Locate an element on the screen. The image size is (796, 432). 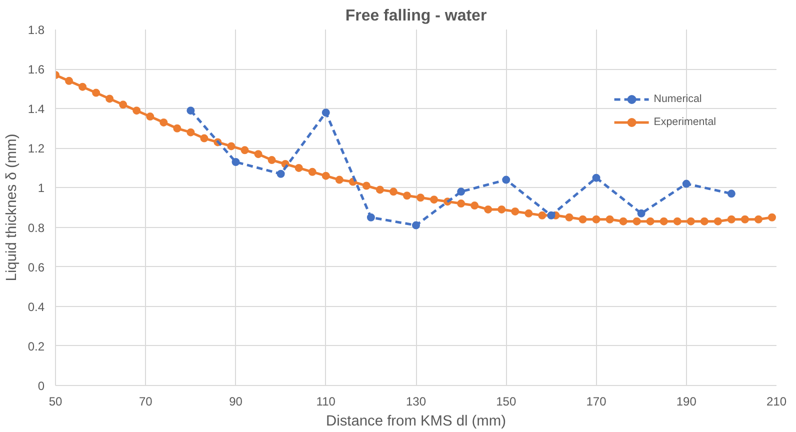
x-tick-label: 130 is located at coordinates (416, 401).